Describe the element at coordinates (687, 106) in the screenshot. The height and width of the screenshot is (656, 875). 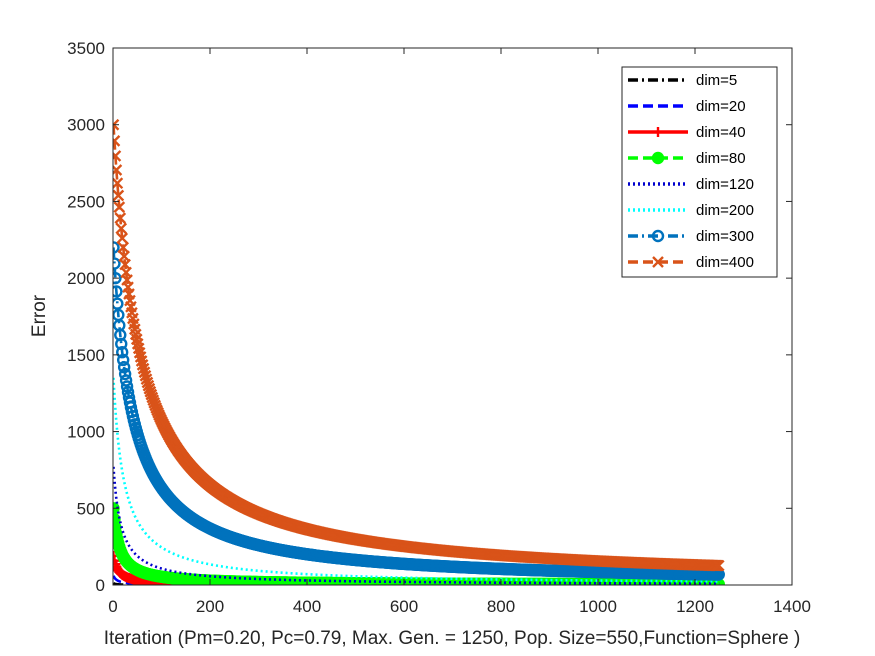
I see `legend-item-dim-20: dim=20` at that location.